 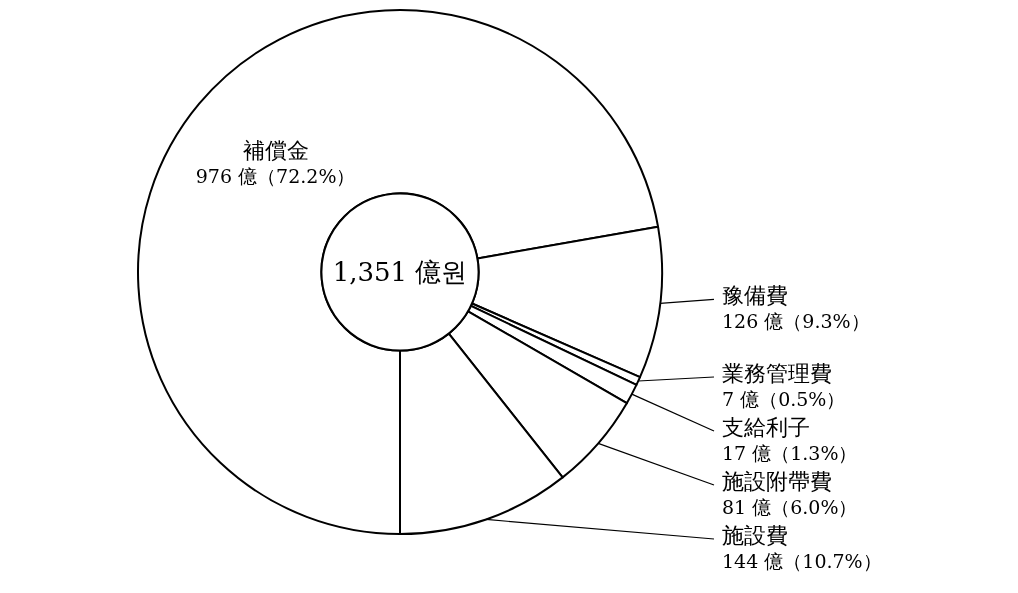 I want to click on slice-label: 施設費, so click(x=755, y=535).